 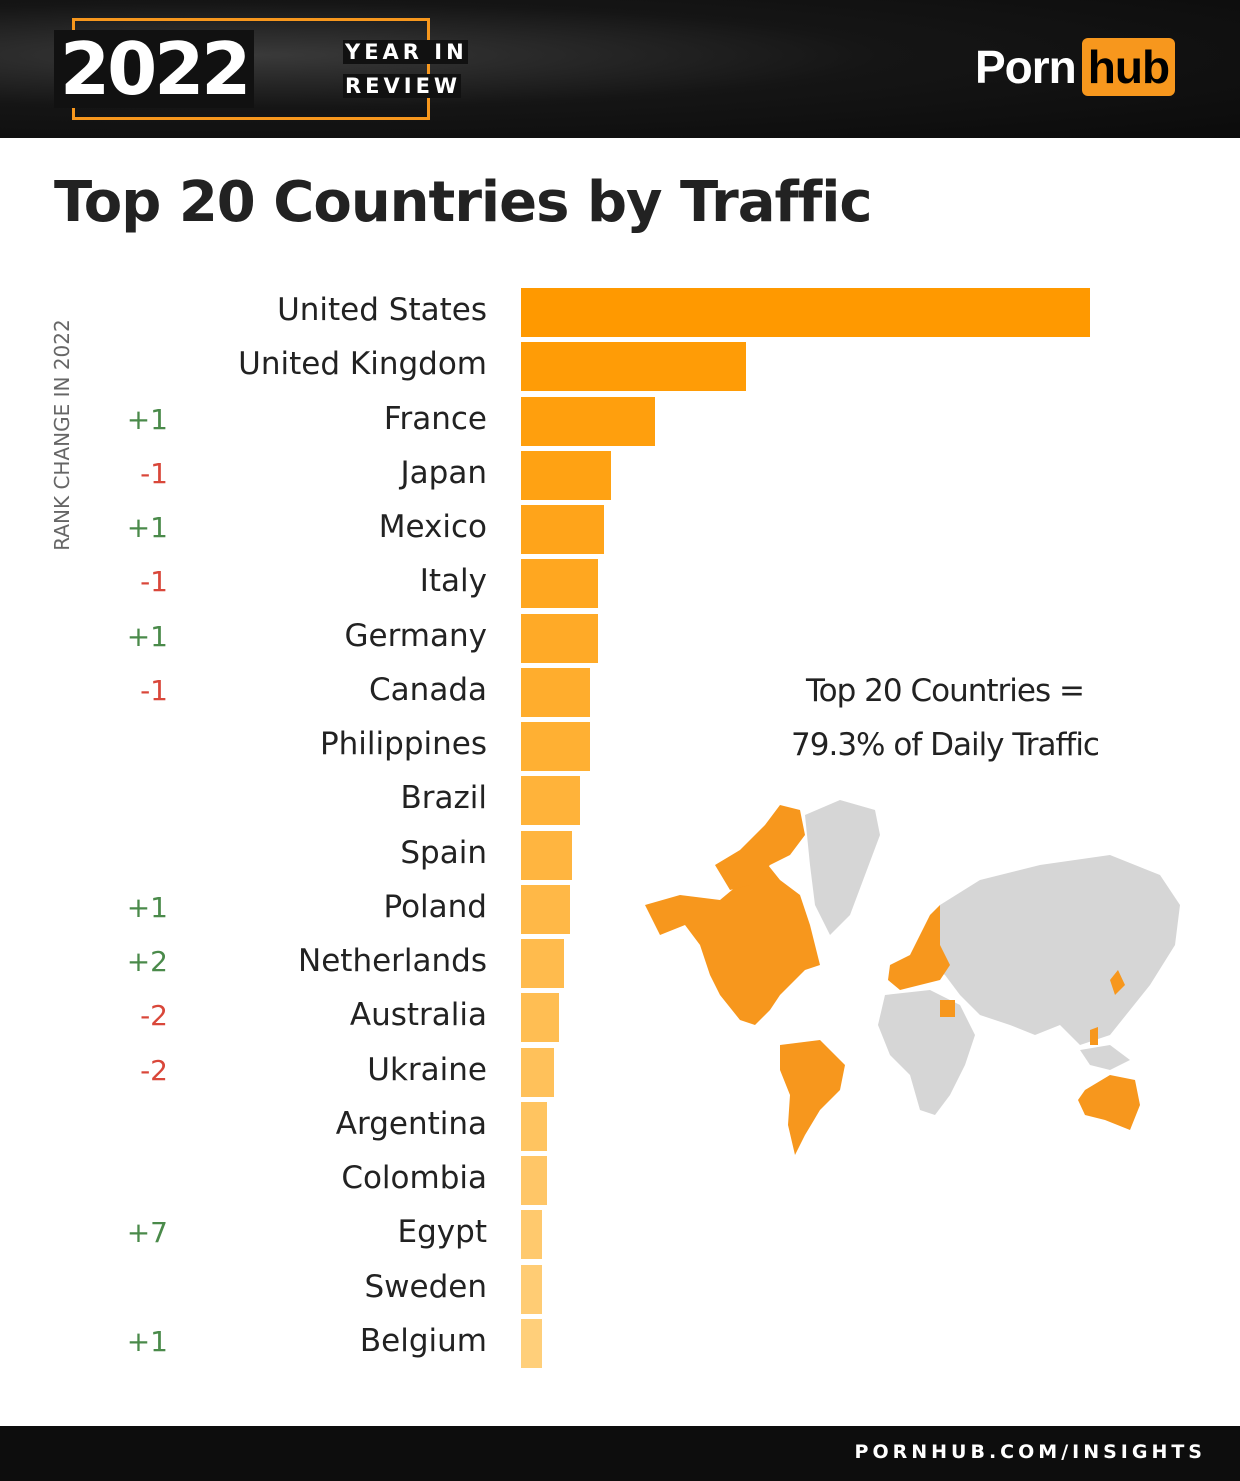 I want to click on category-label: Canada, so click(x=428, y=689).